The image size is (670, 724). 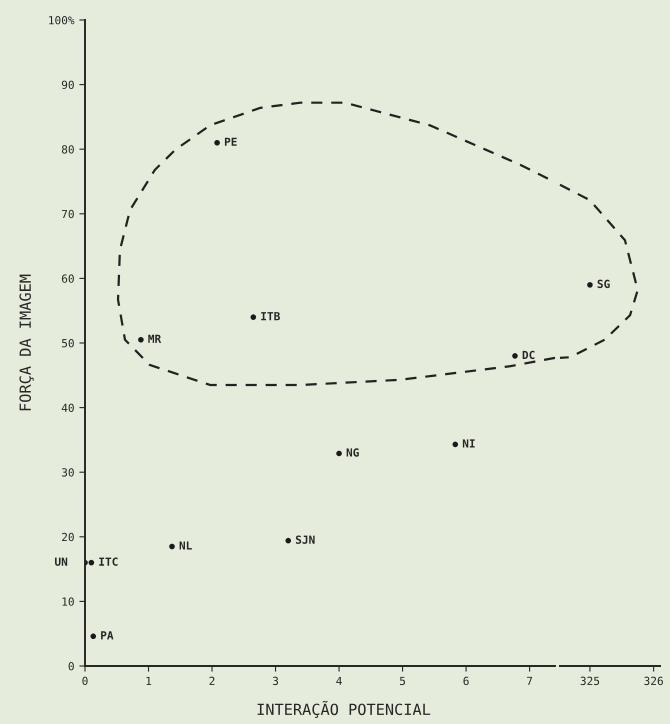 What do you see at coordinates (403, 681) in the screenshot?
I see `x-tick-label: 5` at bounding box center [403, 681].